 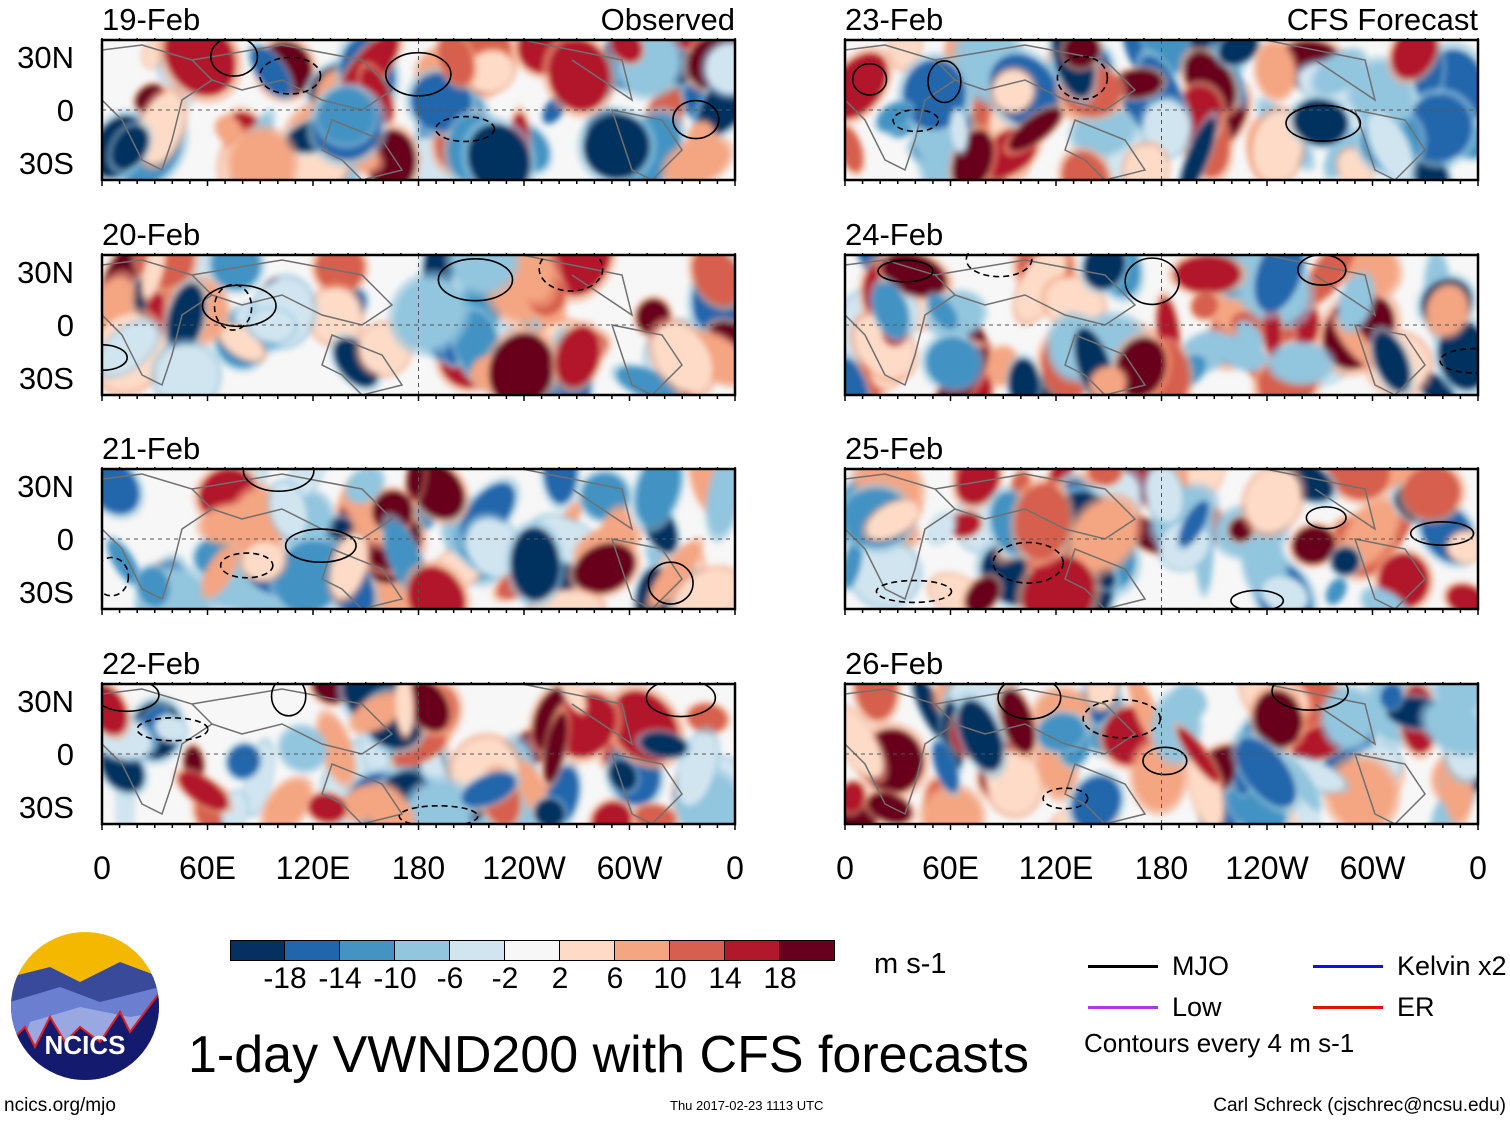 I want to click on logo-text: NCICS, so click(x=85, y=1045).